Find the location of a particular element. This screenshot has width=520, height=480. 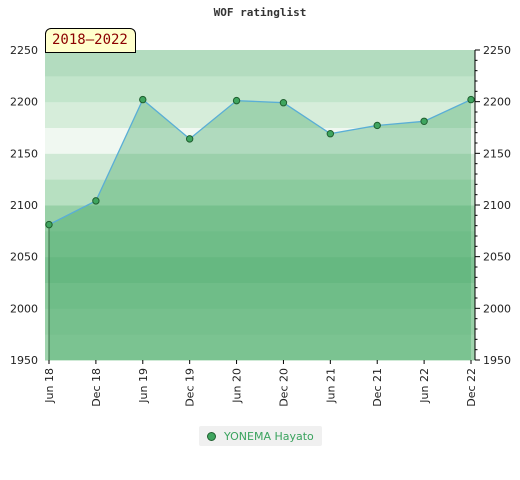

y-tick-label-left: 1950 is located at coordinates (24, 360).